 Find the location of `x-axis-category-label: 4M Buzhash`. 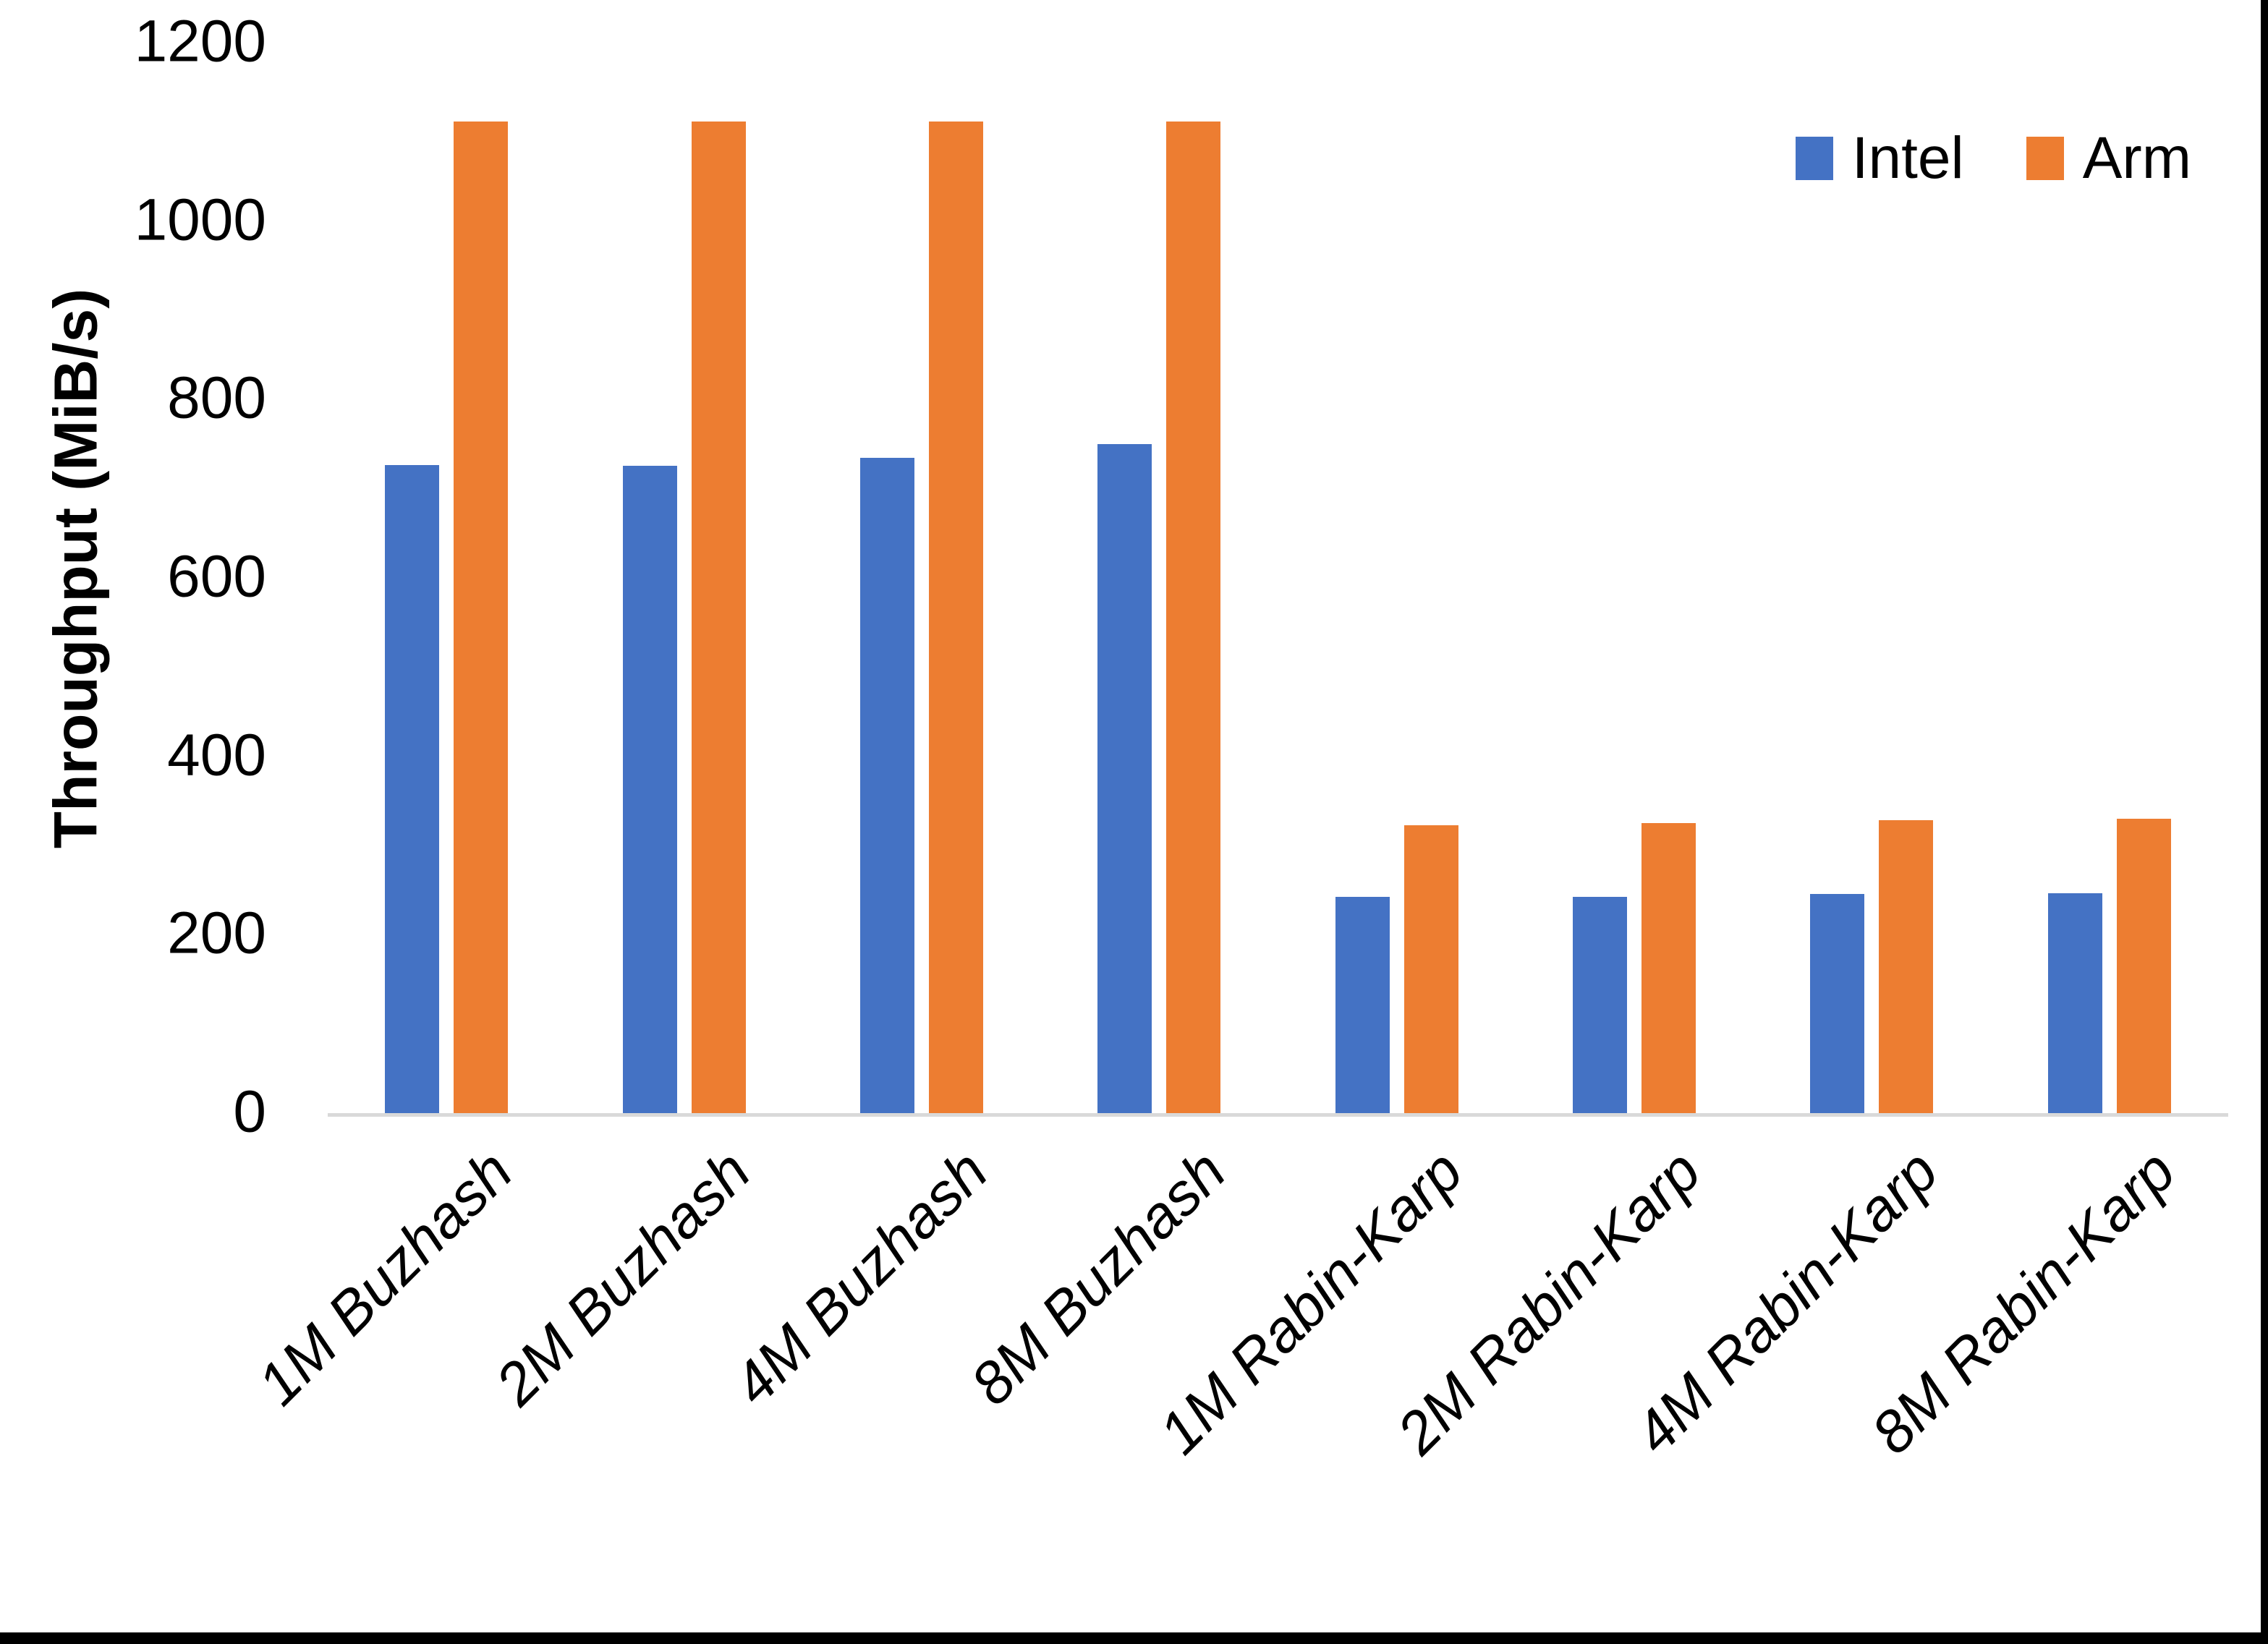

x-axis-category-label: 4M Buzhash is located at coordinates (861, 1278).